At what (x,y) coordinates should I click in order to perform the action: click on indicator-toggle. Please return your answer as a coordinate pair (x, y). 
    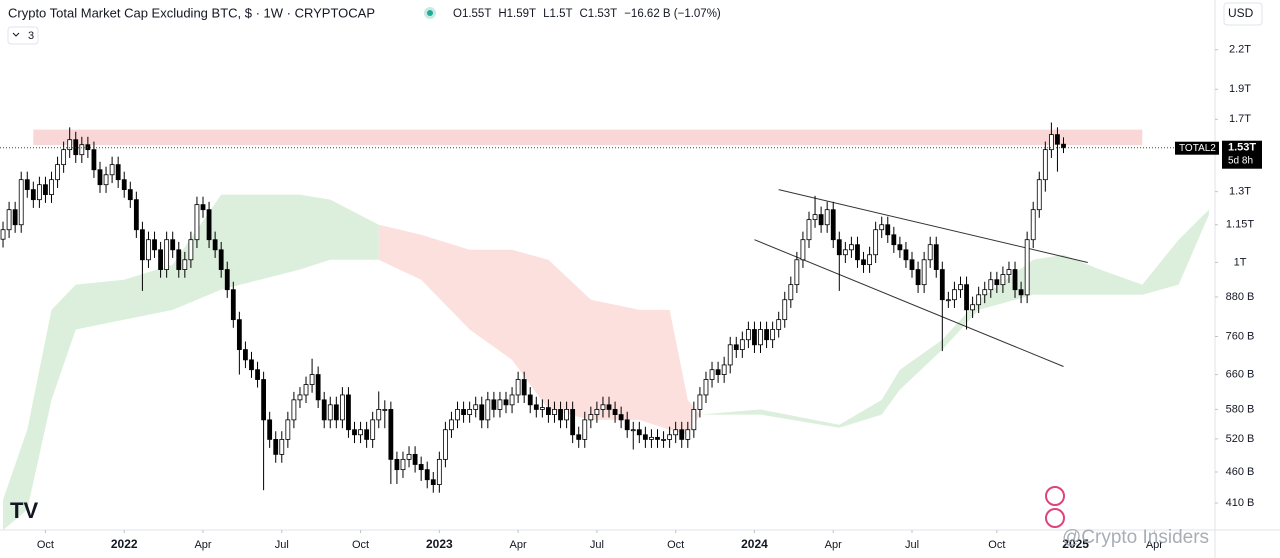
    Looking at the image, I should click on (23, 35).